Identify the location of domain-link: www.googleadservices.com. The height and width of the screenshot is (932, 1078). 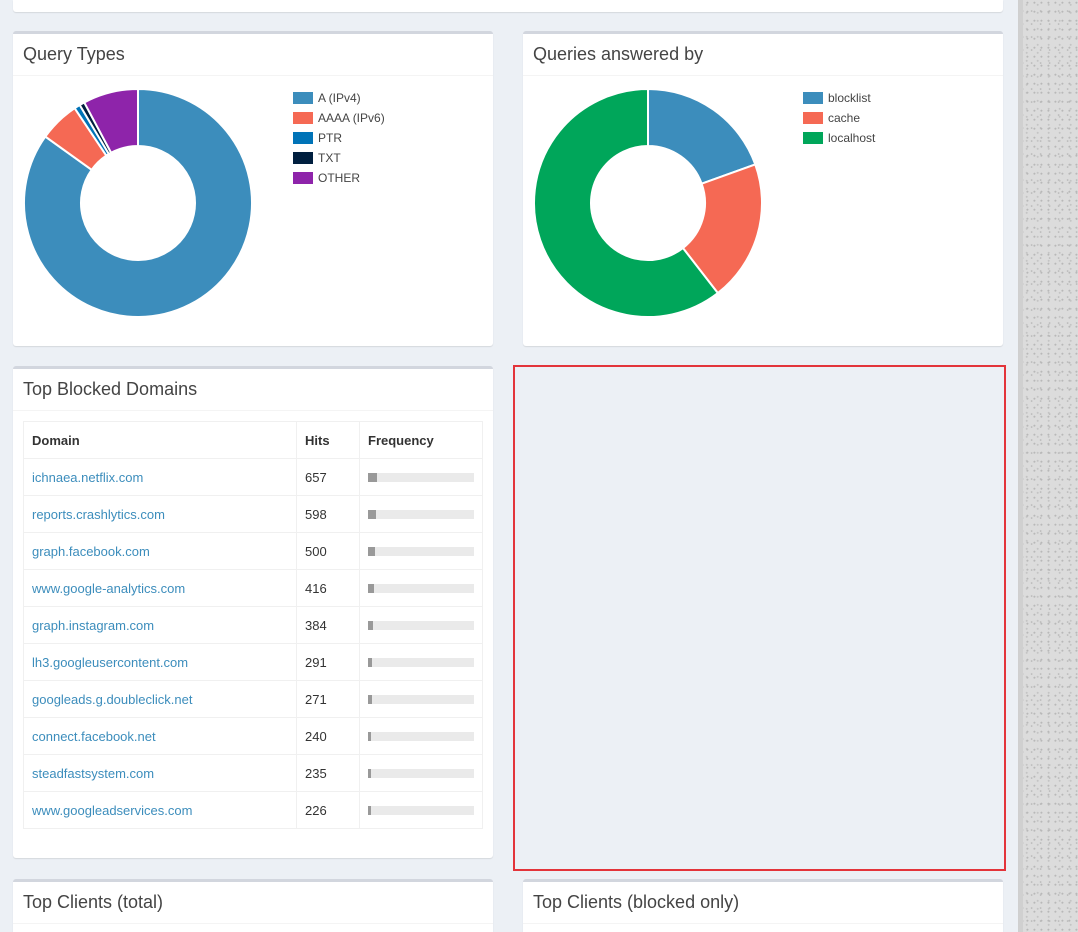
(160, 810).